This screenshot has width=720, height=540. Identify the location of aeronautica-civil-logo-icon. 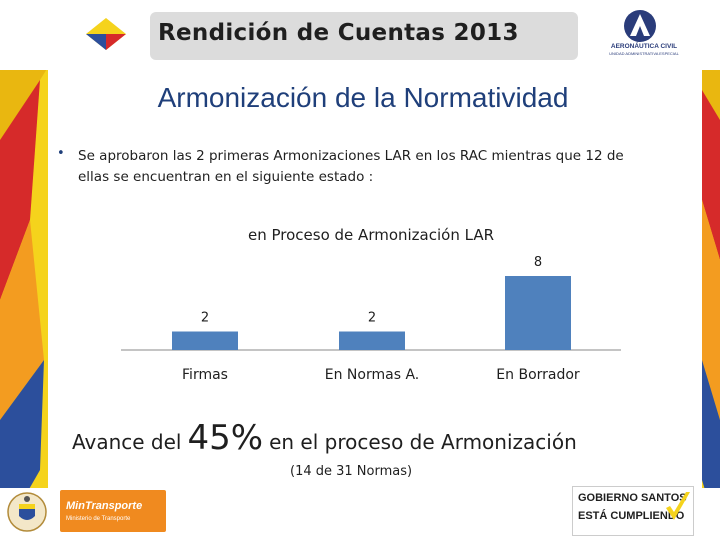
(640, 26).